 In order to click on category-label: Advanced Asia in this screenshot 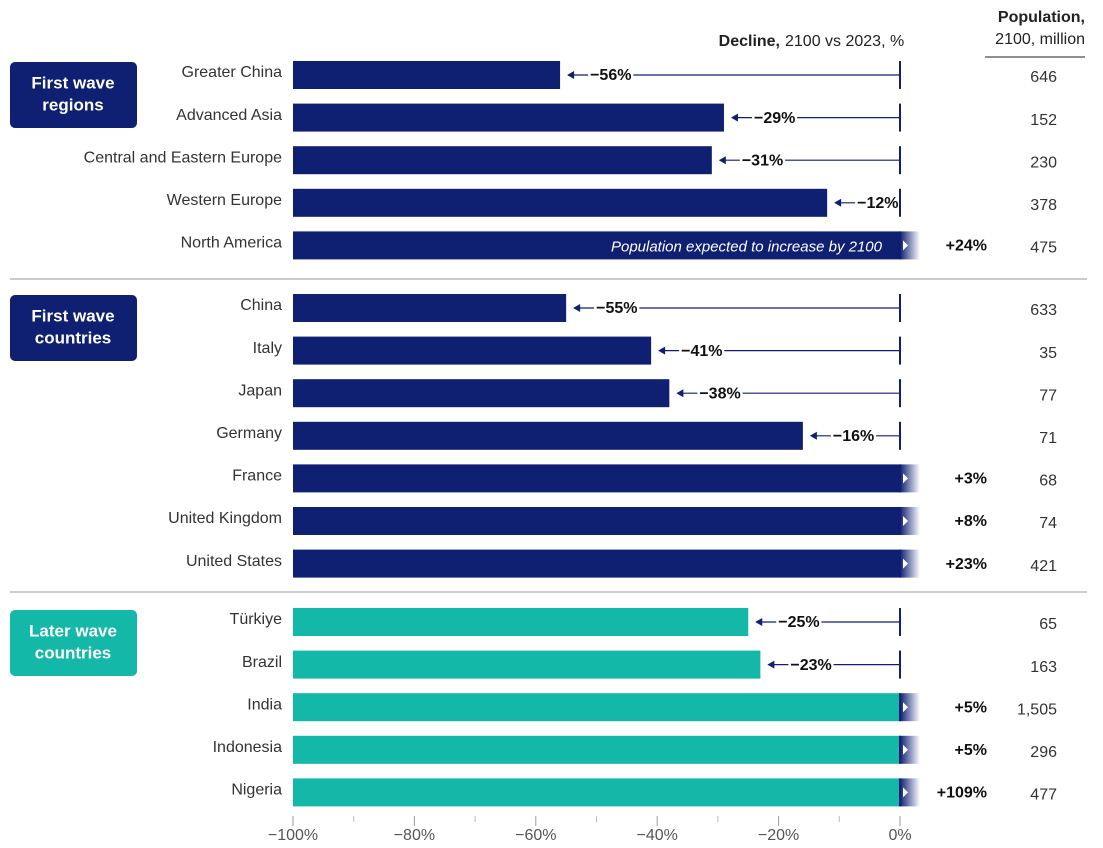, I will do `click(229, 115)`.